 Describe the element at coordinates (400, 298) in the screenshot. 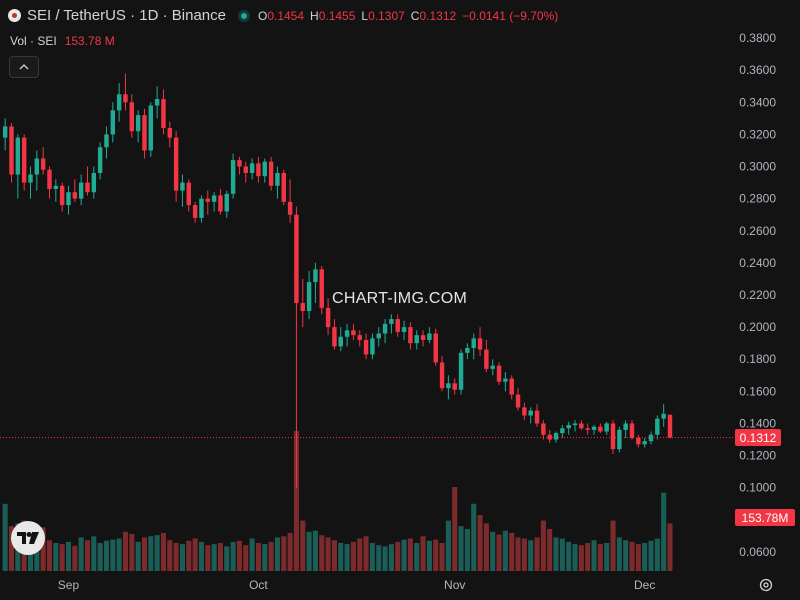

I see `watermark: CHART-IMG.COM` at that location.